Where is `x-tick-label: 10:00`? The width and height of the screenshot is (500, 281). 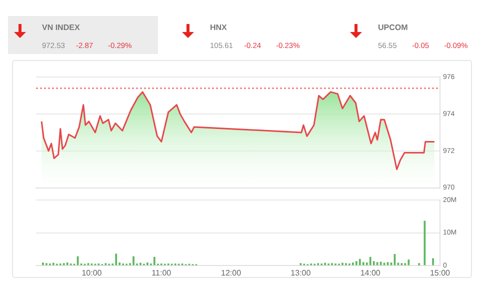 x-tick-label: 10:00 is located at coordinates (92, 273).